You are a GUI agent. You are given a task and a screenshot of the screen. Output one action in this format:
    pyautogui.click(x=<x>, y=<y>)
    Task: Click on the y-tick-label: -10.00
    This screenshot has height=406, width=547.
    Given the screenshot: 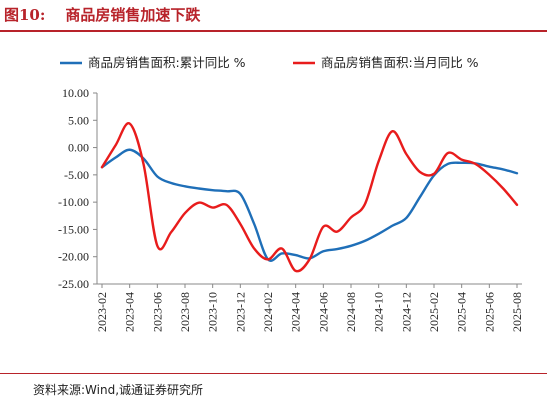 What is the action you would take?
    pyautogui.click(x=73, y=202)
    